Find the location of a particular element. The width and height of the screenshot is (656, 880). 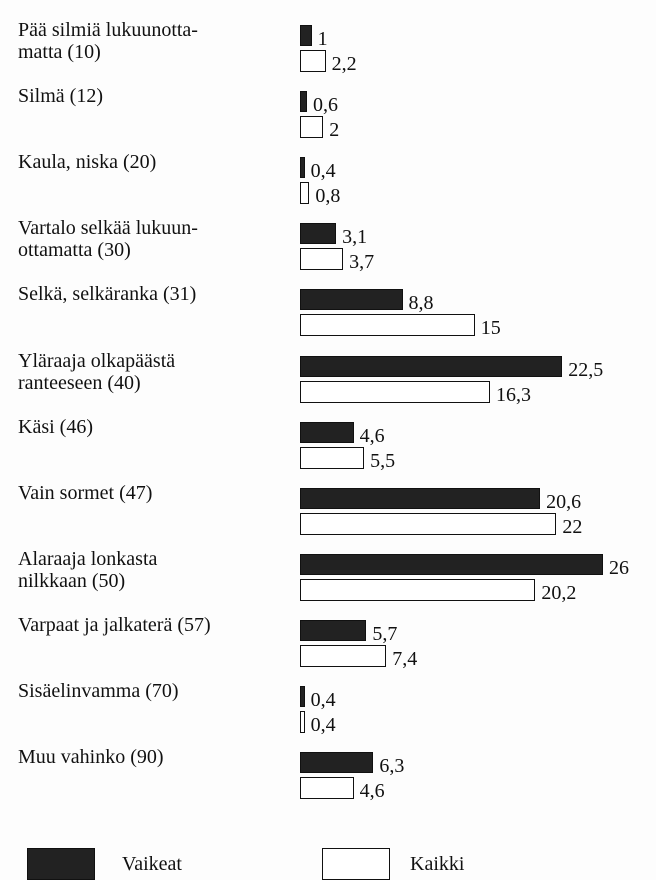

value-label: 16,3 is located at coordinates (513, 394).